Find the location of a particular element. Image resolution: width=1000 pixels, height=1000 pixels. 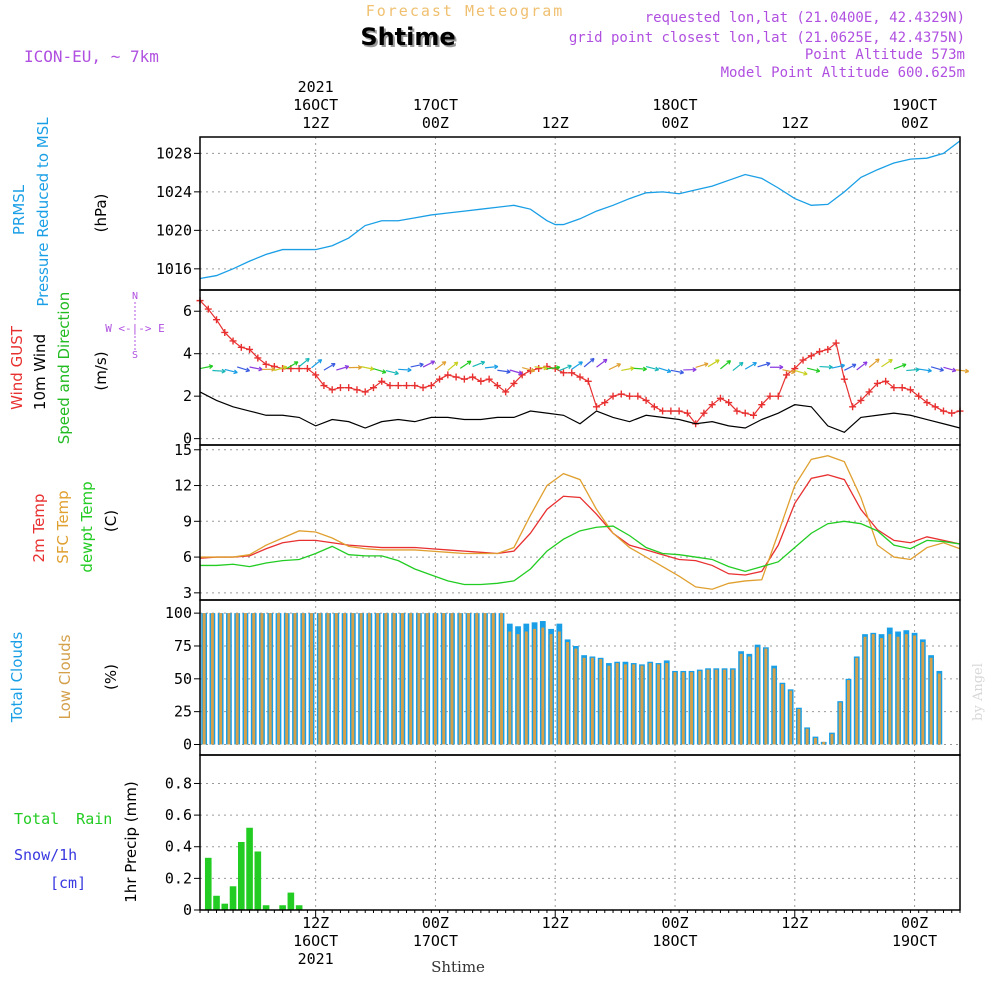

temp-sfc-line is located at coordinates (580, 522).